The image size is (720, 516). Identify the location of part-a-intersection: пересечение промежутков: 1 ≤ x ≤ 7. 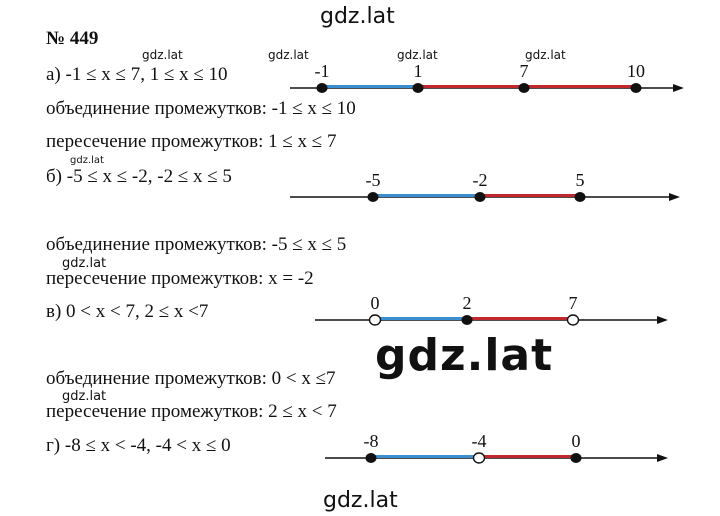
(191, 141).